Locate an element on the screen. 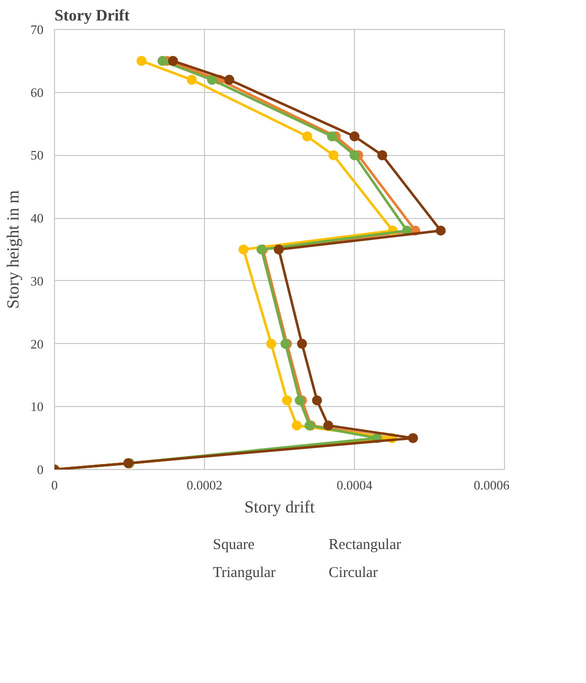 The width and height of the screenshot is (586, 683). x-tick-label: 0 is located at coordinates (54, 485).